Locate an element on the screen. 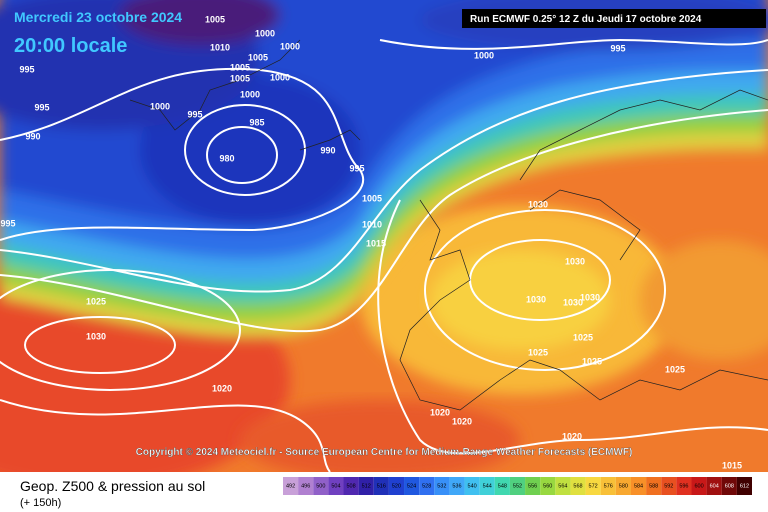 This screenshot has height=512, width=768. legend-label: 516 is located at coordinates (381, 486).